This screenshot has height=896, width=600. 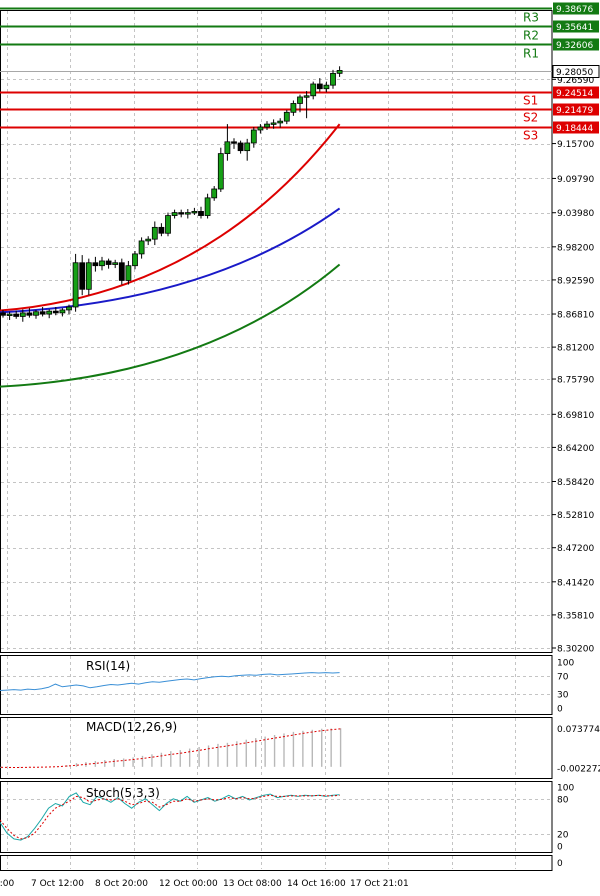 What do you see at coordinates (575, 349) in the screenshot?
I see `price-tick-label-7: 8.81200` at bounding box center [575, 349].